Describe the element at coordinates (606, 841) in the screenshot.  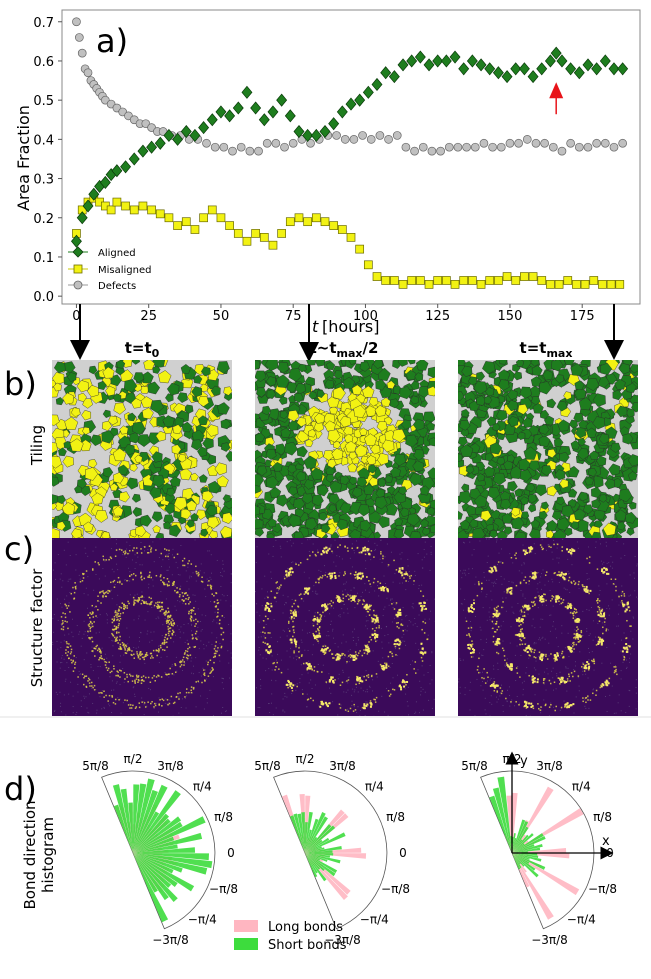
I see `axis-x-label: x` at that location.